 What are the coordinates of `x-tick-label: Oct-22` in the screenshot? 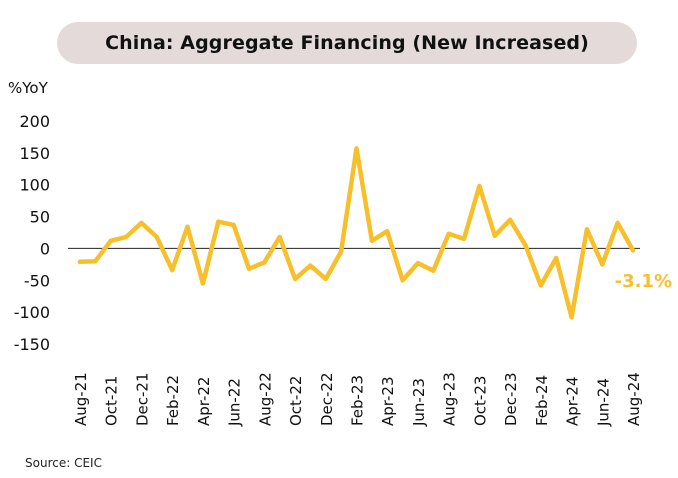 It's located at (296, 401).